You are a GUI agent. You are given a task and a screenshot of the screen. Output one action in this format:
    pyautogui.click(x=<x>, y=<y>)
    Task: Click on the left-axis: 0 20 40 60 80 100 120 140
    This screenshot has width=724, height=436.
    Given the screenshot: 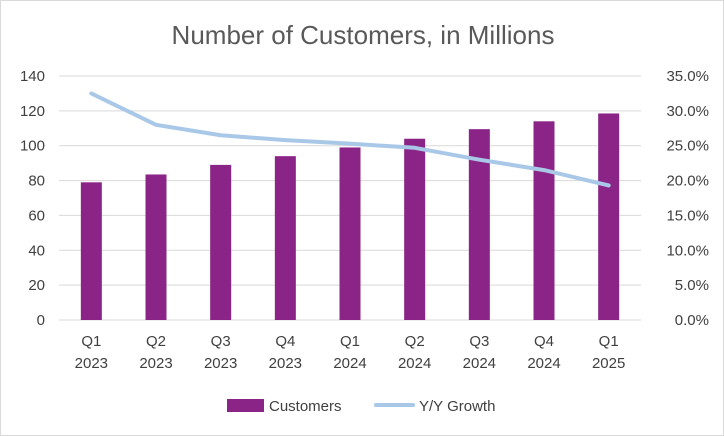 What is the action you would take?
    pyautogui.click(x=32, y=198)
    